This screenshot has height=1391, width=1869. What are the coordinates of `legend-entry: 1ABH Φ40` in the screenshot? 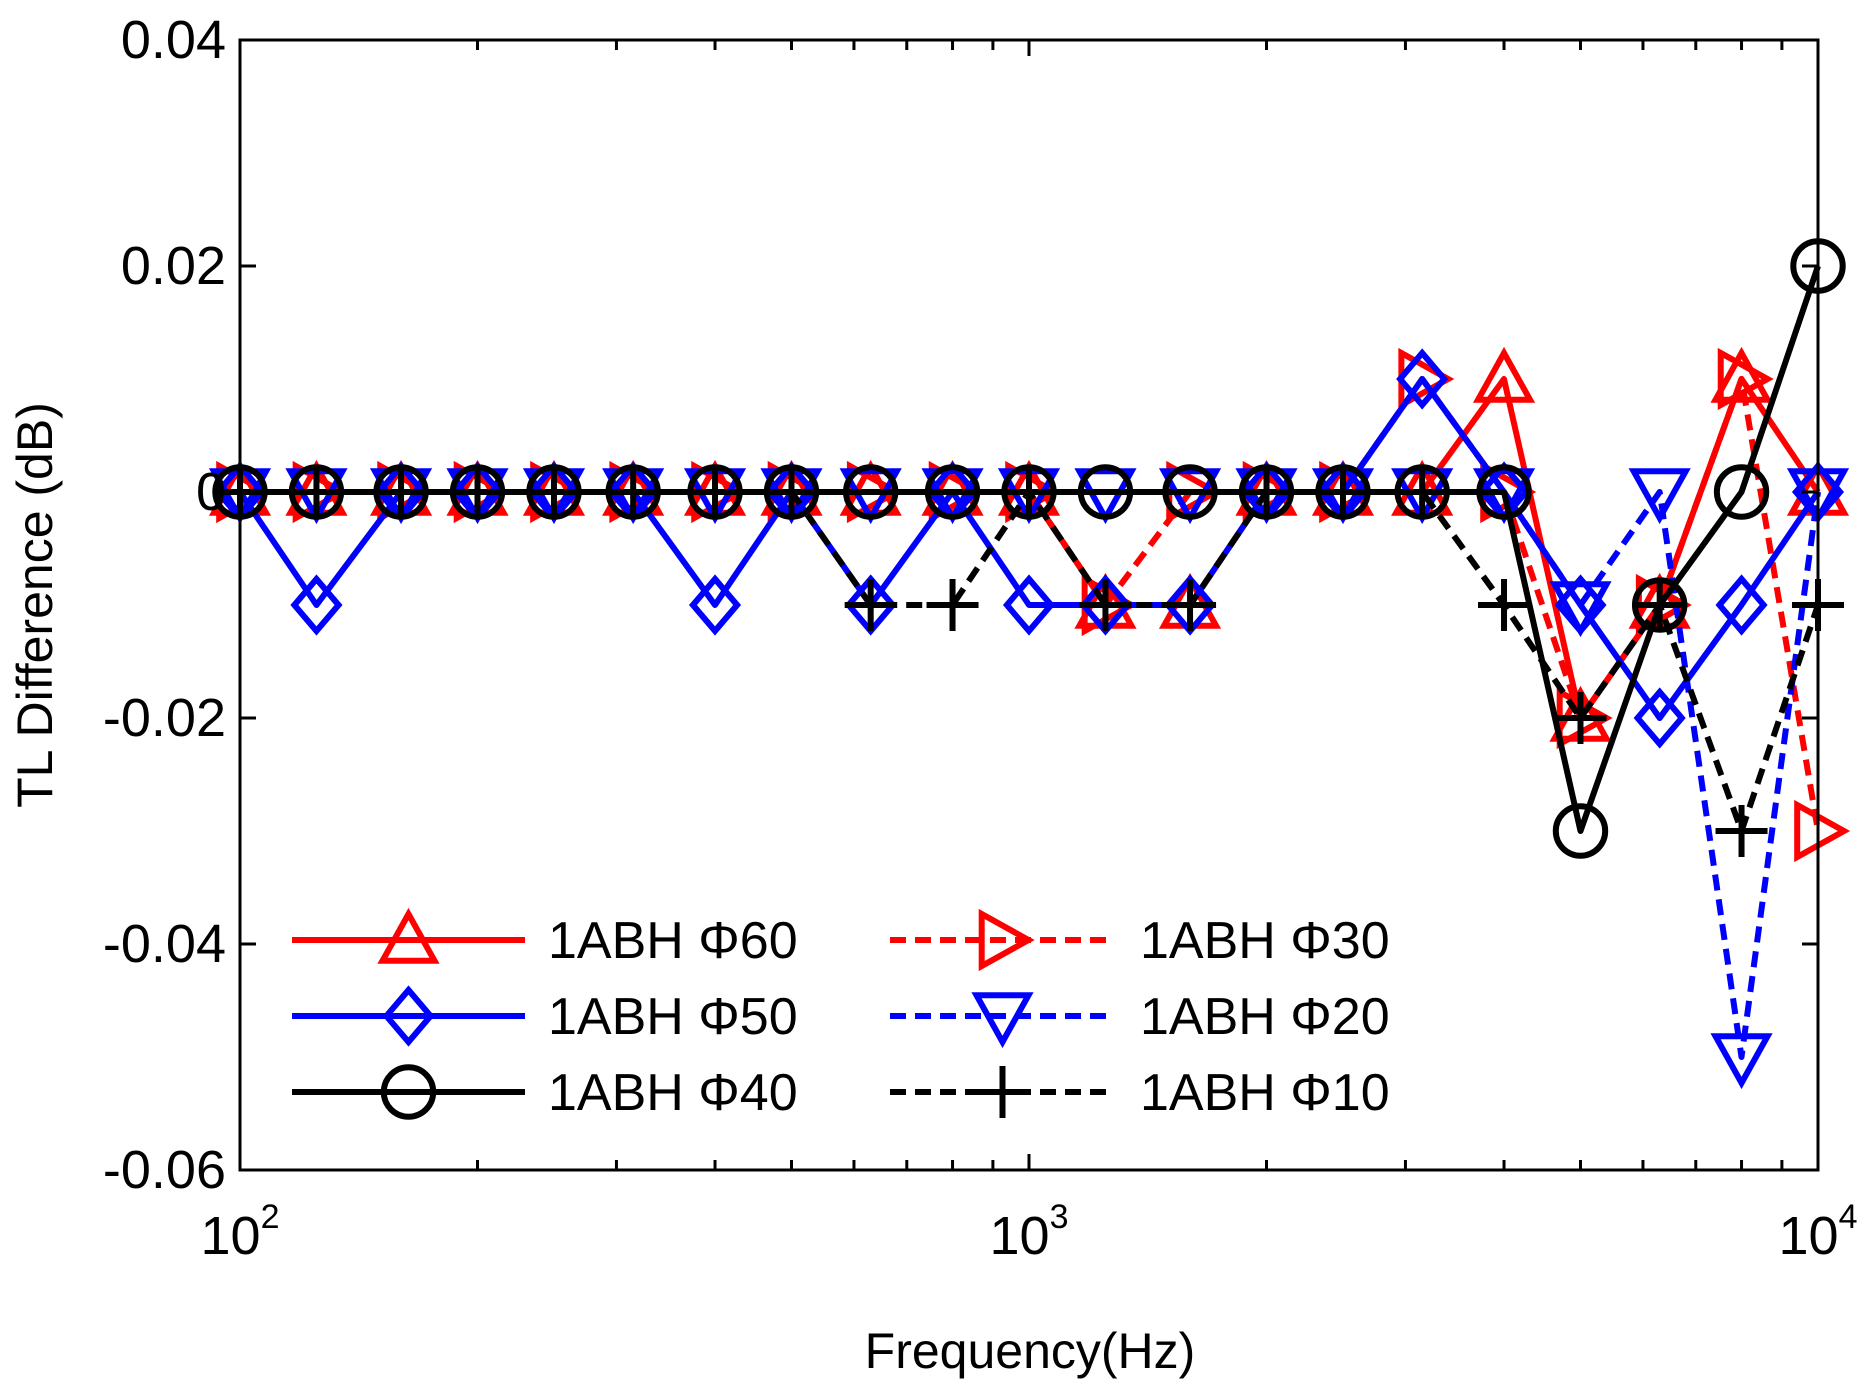 It's located at (545, 1093).